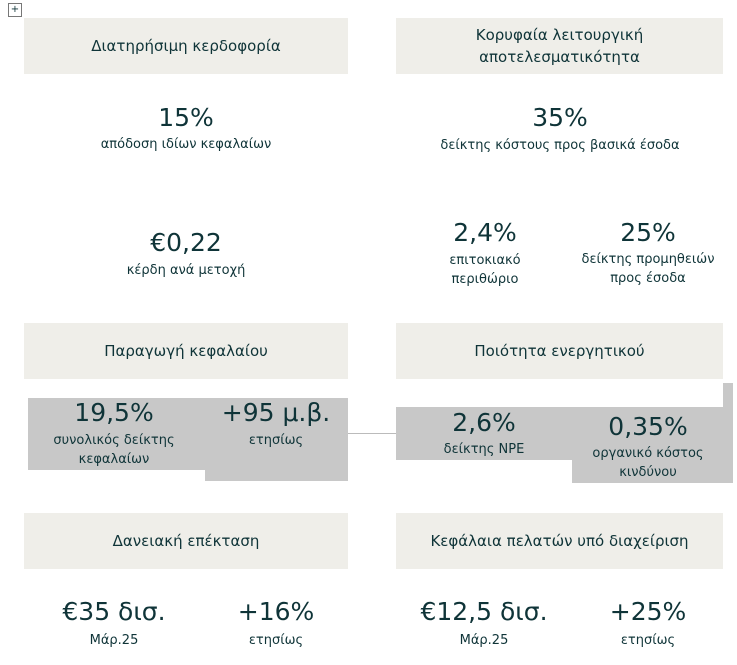  Describe the element at coordinates (15, 10) in the screenshot. I see `move-handle: +` at that location.